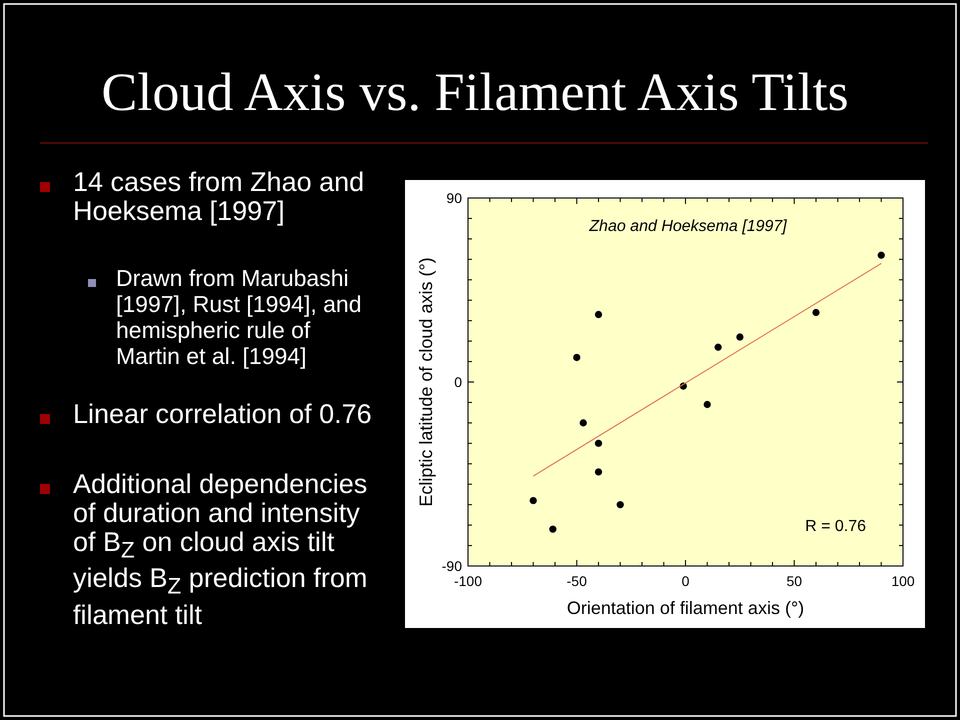  What do you see at coordinates (239, 317) in the screenshot?
I see `text: Drawn from Marubashi [1997], Rust [1994], and hemispheric rule of Martin et al. [1994]` at bounding box center [239, 317].